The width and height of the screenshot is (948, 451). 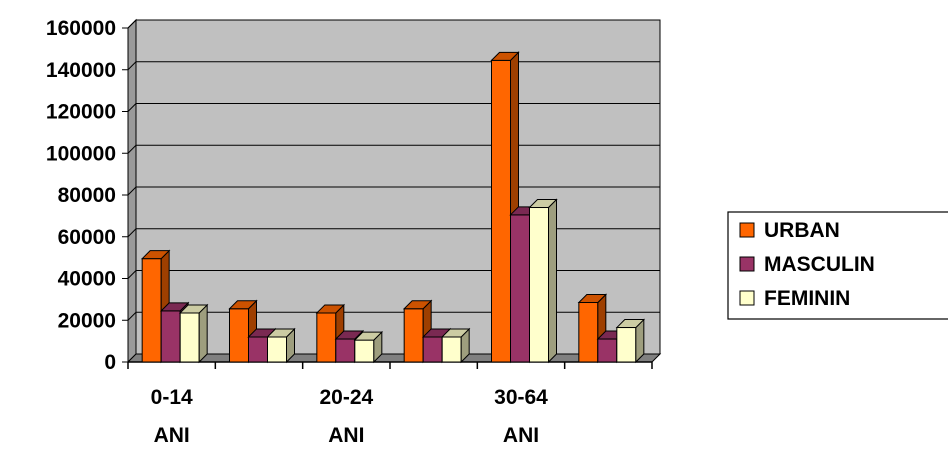 What do you see at coordinates (87, 237) in the screenshot?
I see `y-tick-label: 60000` at bounding box center [87, 237].